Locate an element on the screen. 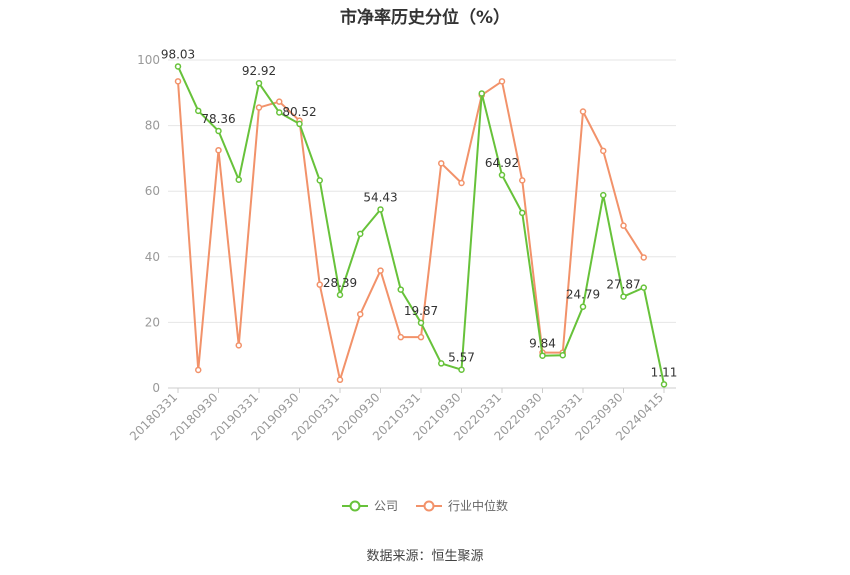 Image resolution: width=850 pixels, height=575 pixels. data-label: 80.52 is located at coordinates (299, 112).